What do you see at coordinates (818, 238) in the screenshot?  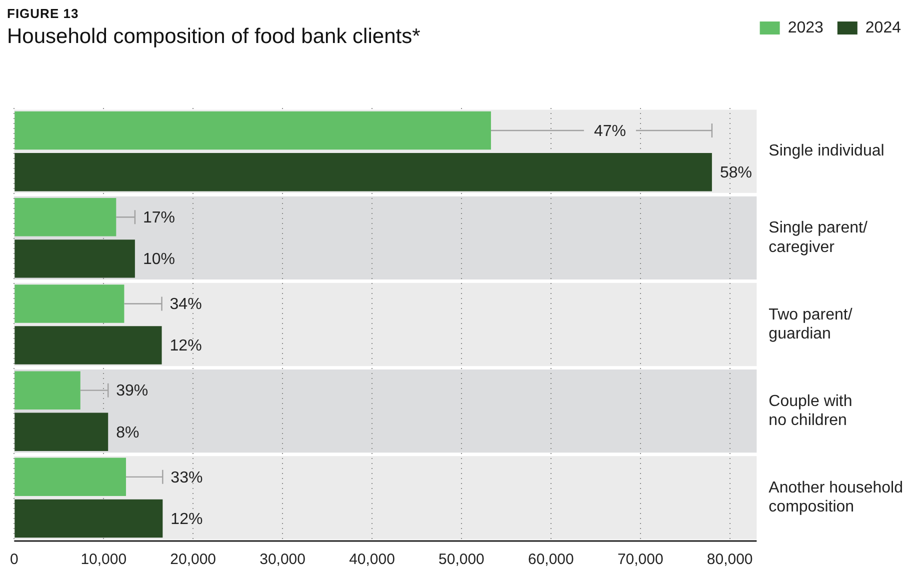 I see `y-tick-label: Single parent/caregiver` at bounding box center [818, 238].